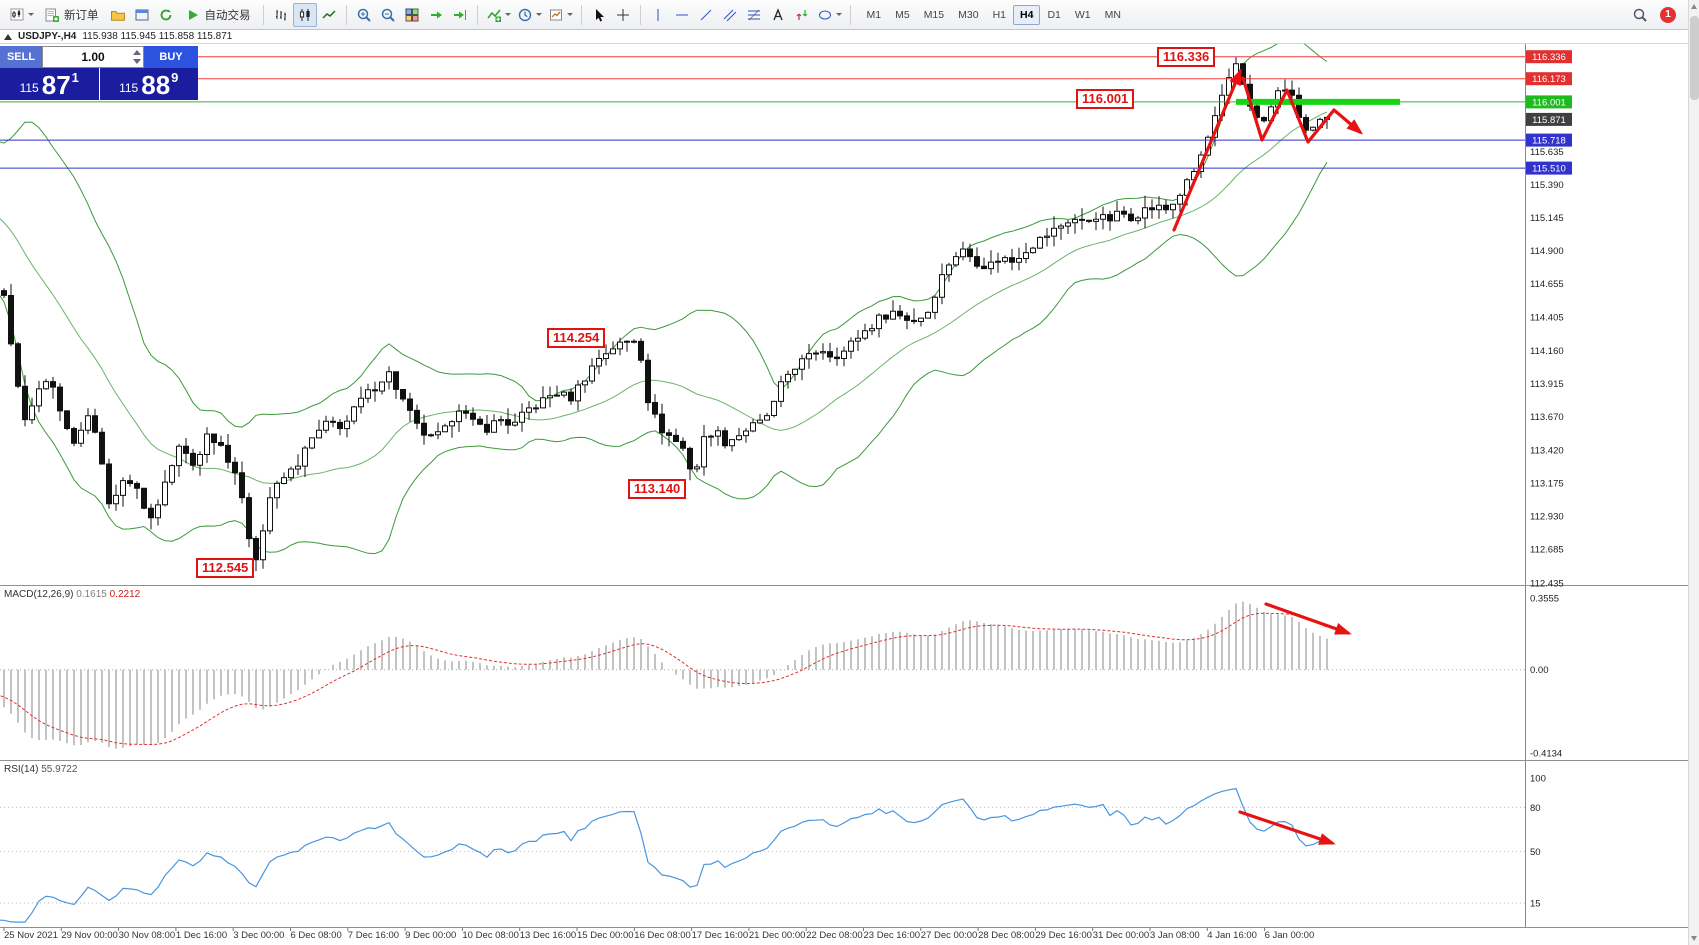  Describe the element at coordinates (1186, 57) in the screenshot. I see `price-annotation: 116.336` at that location.